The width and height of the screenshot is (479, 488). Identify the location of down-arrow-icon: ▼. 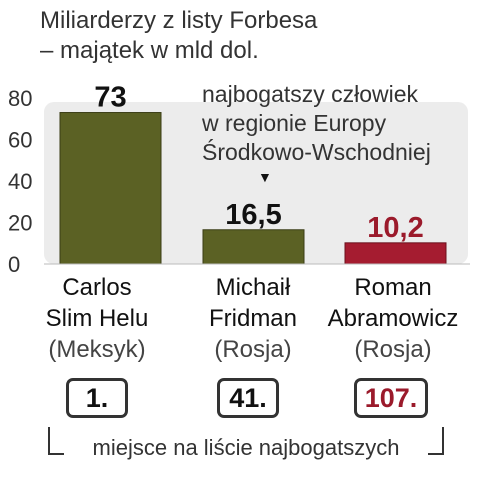
(265, 177).